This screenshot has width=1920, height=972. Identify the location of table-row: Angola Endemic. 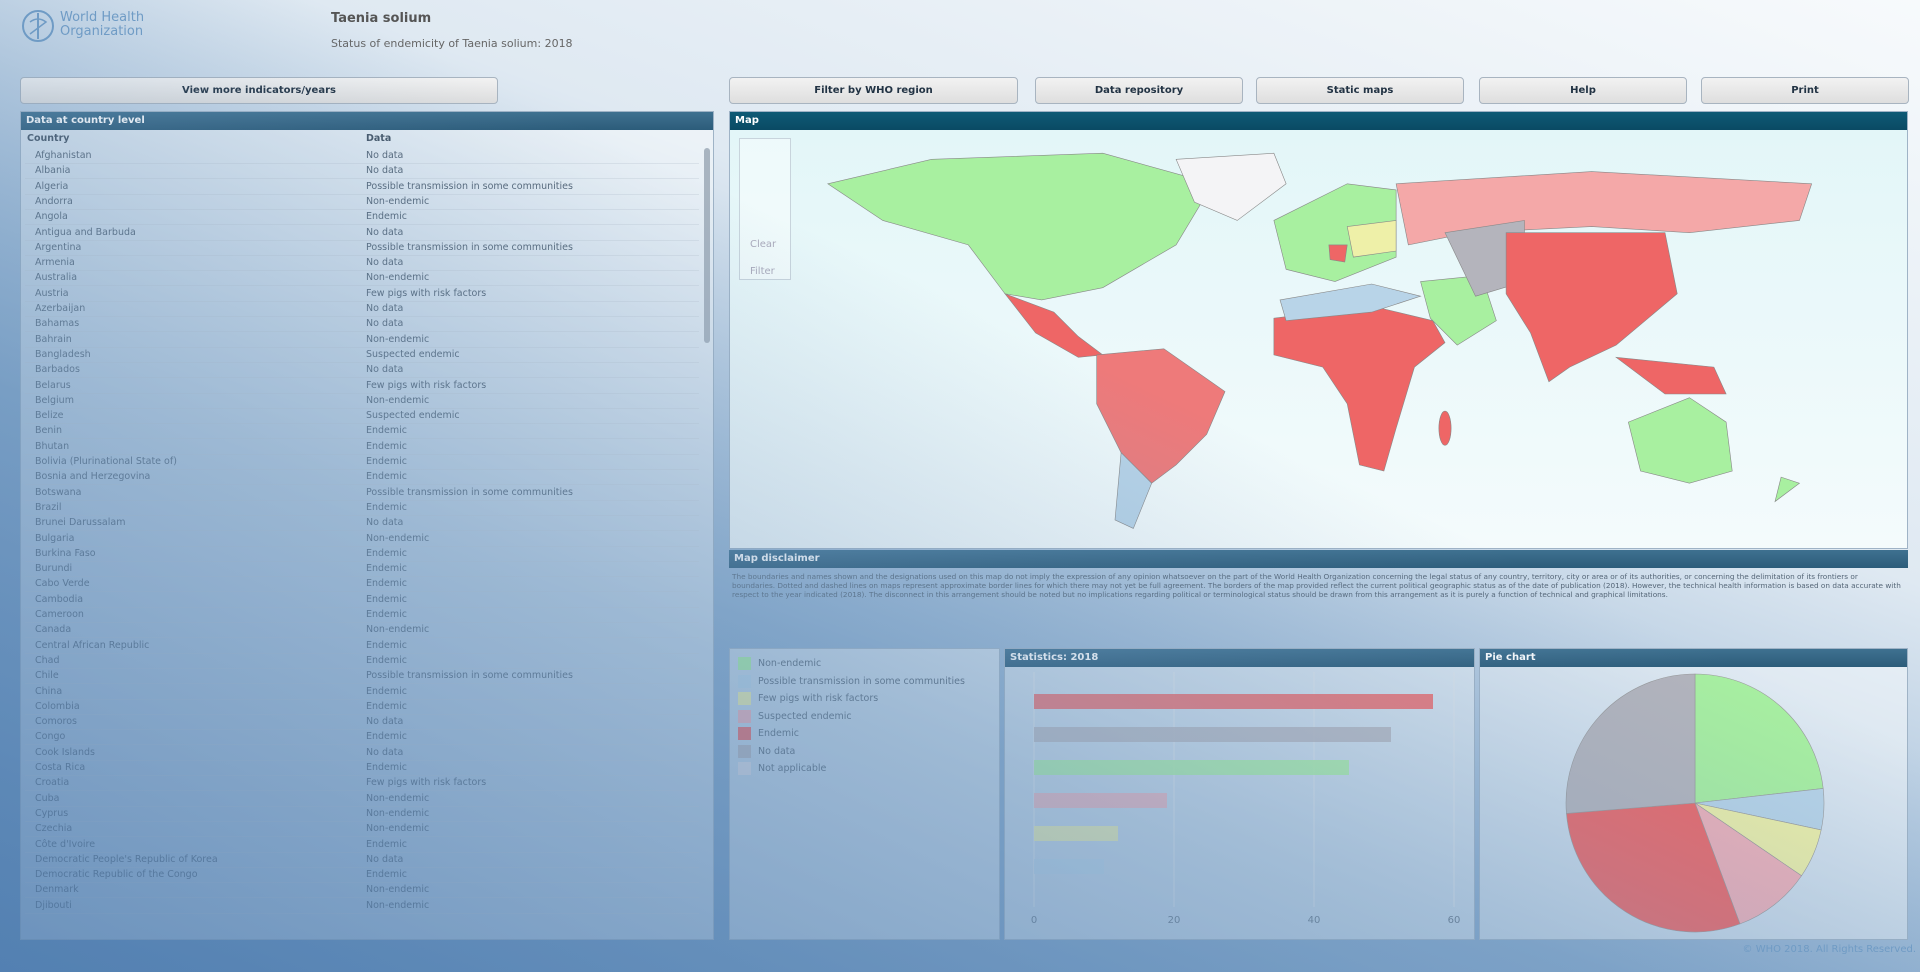
(362, 217).